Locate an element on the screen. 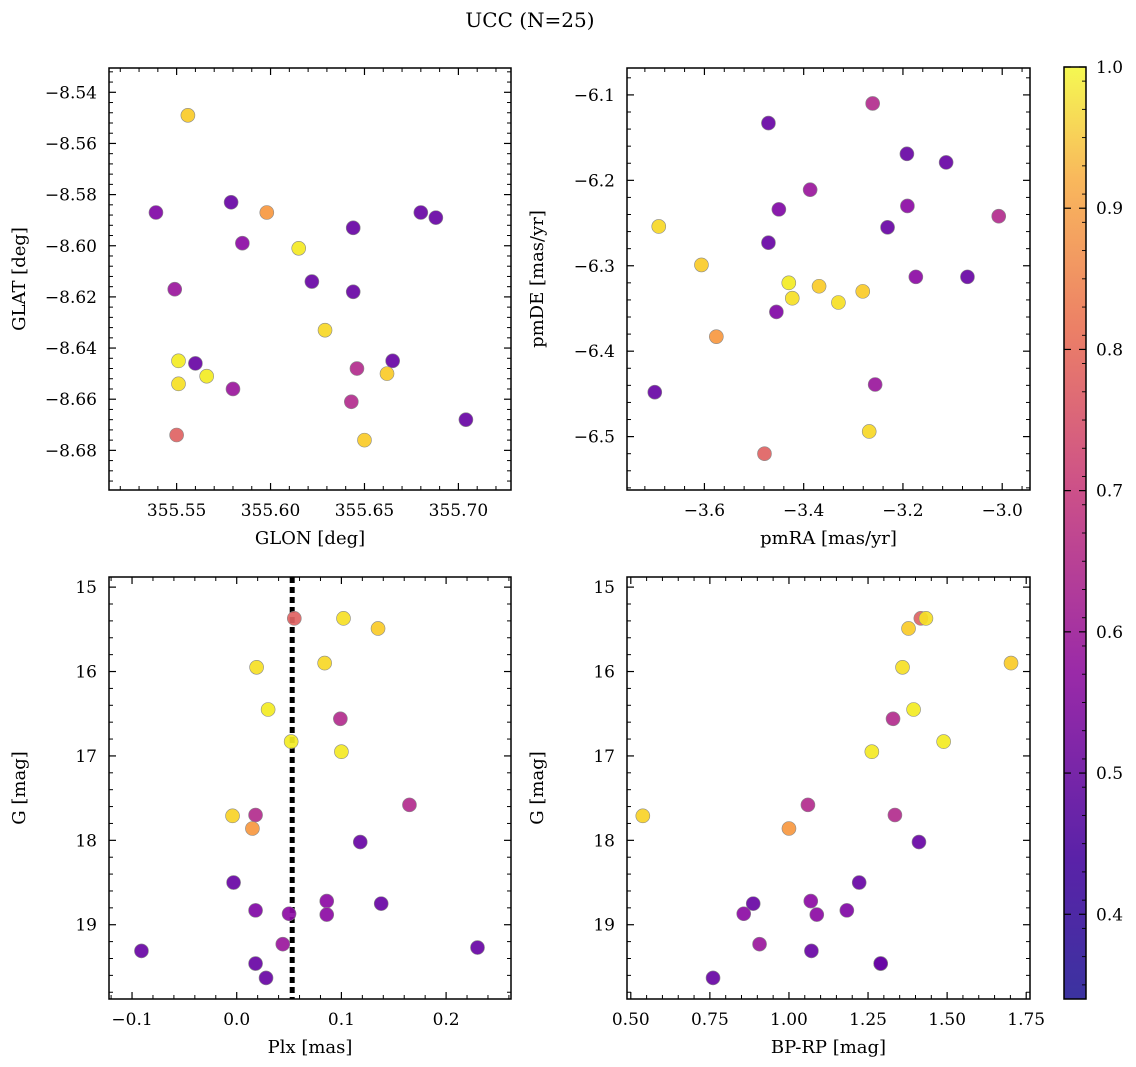  x-axis-label: pmRA [mas/yr] is located at coordinates (828, 538).